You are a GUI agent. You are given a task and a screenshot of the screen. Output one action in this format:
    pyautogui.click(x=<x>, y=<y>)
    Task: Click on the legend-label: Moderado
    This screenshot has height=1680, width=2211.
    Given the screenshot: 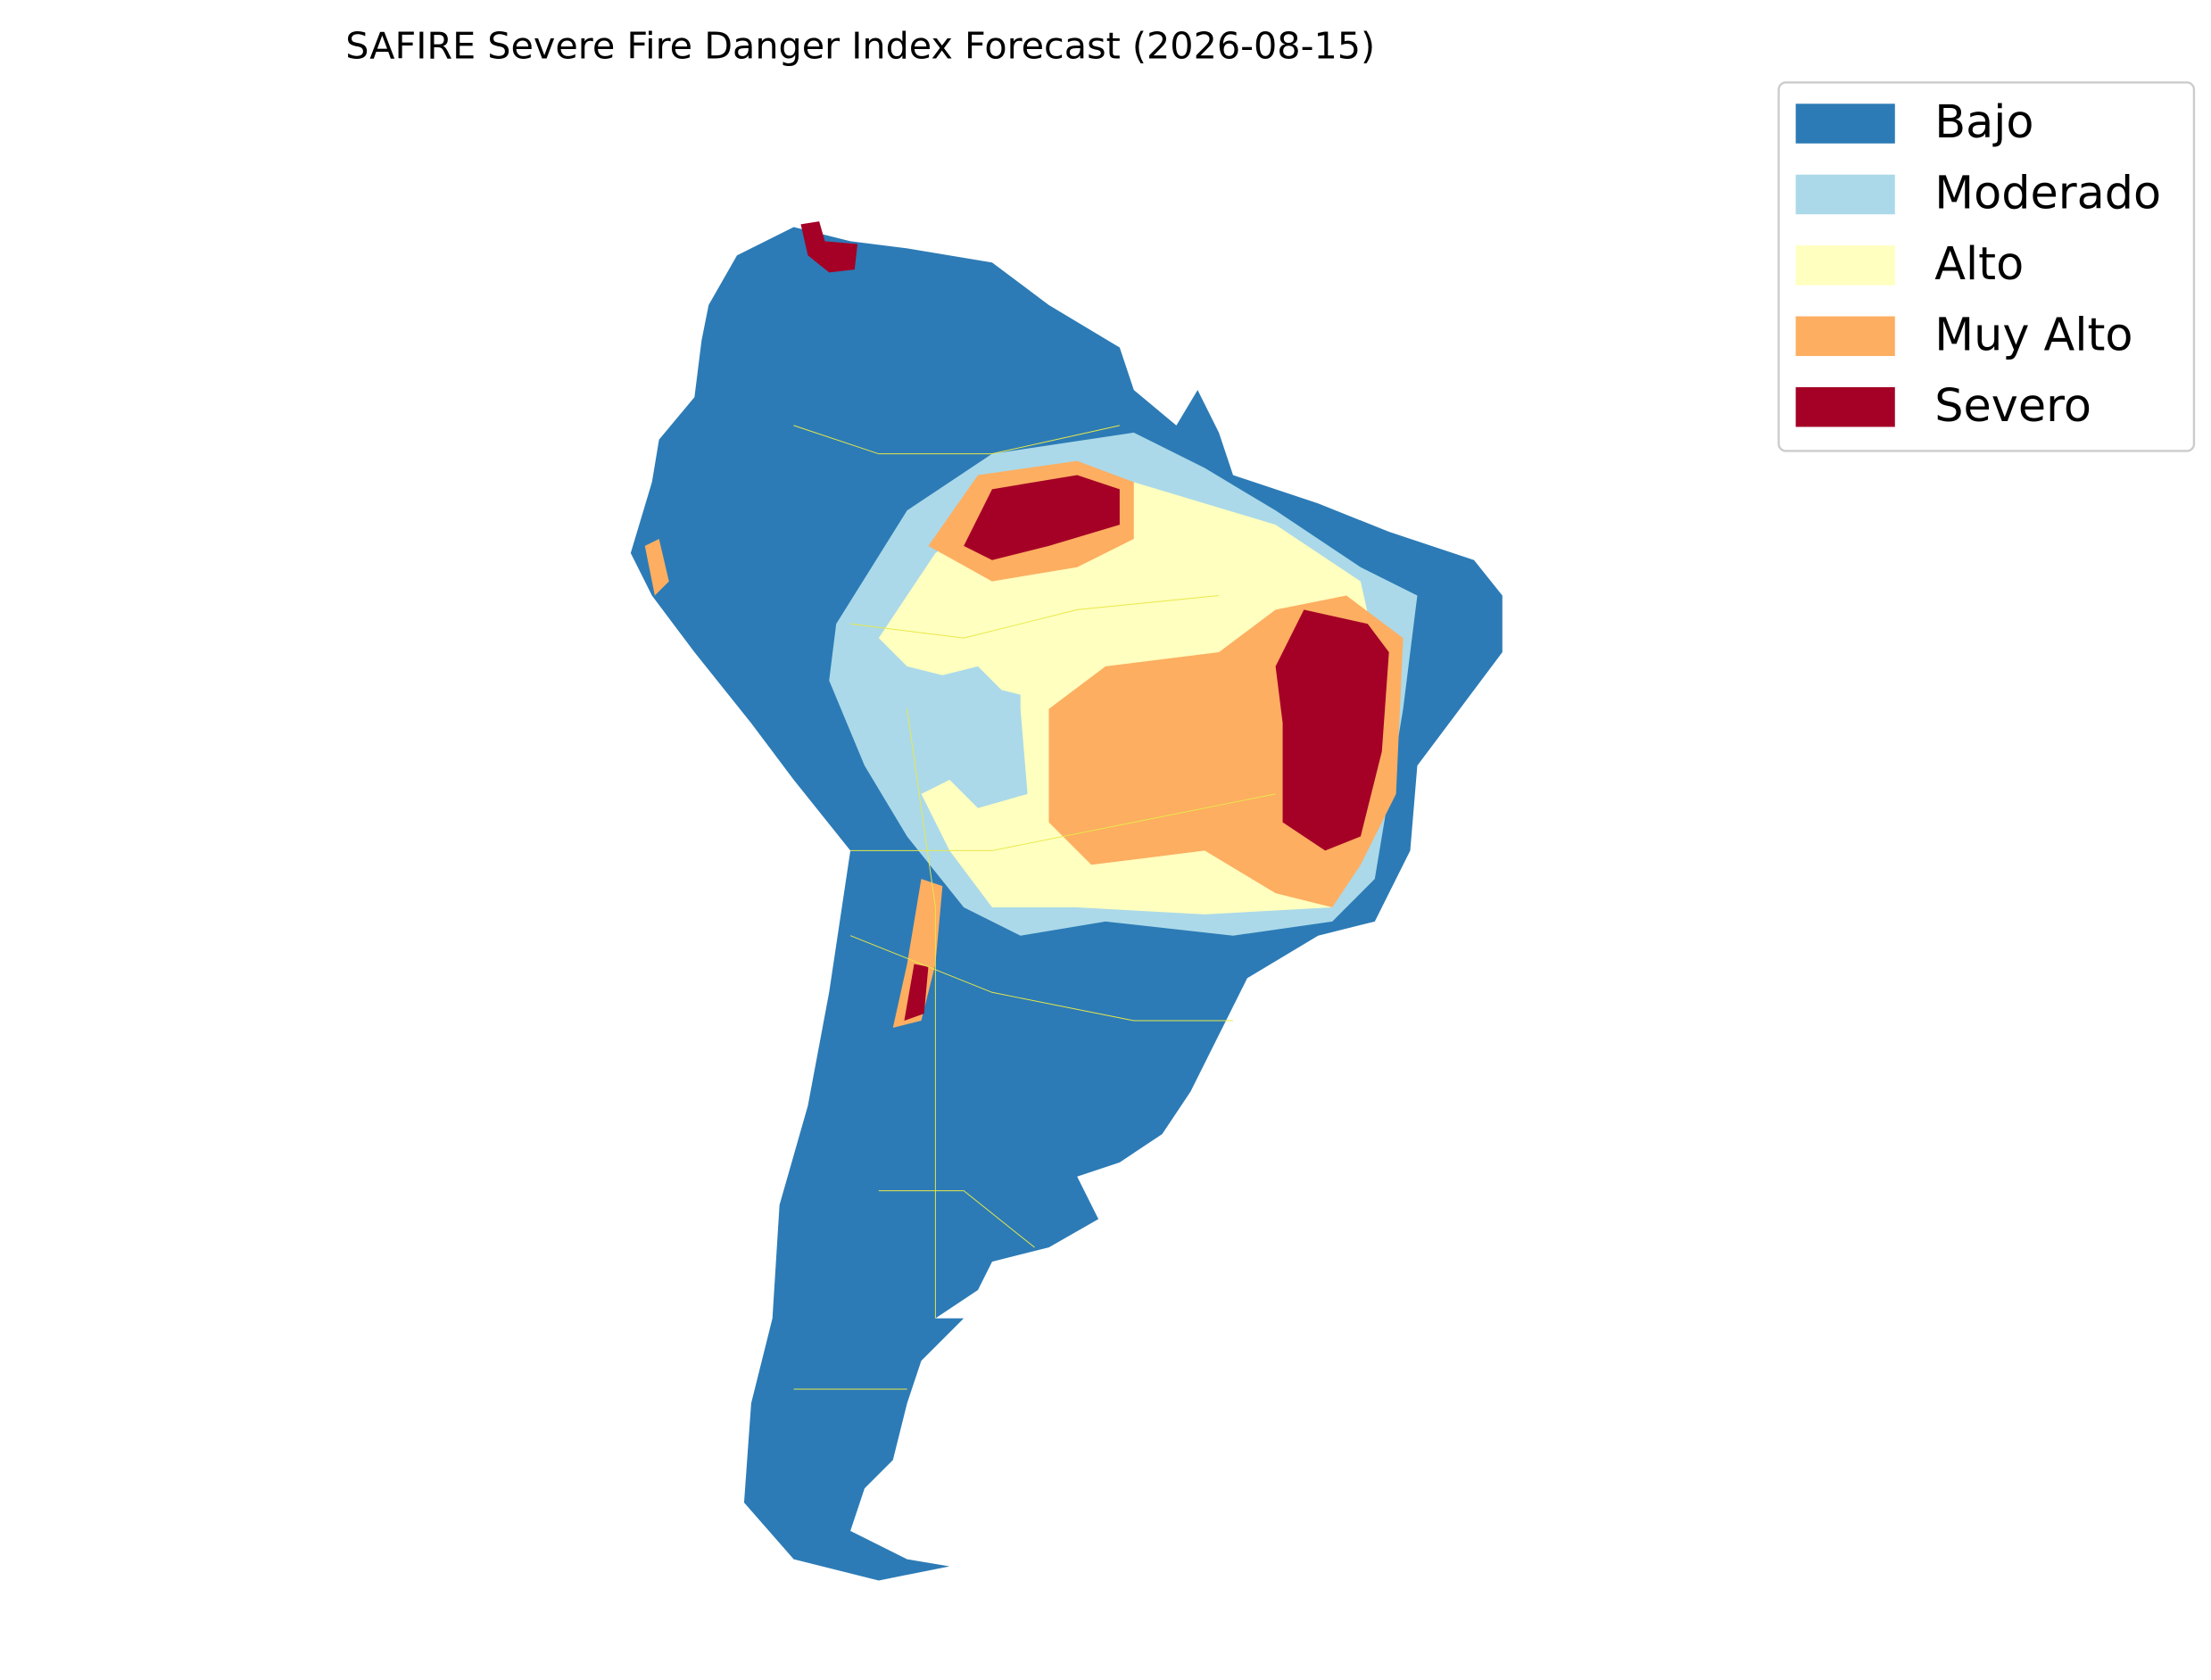 What is the action you would take?
    pyautogui.click(x=2047, y=193)
    